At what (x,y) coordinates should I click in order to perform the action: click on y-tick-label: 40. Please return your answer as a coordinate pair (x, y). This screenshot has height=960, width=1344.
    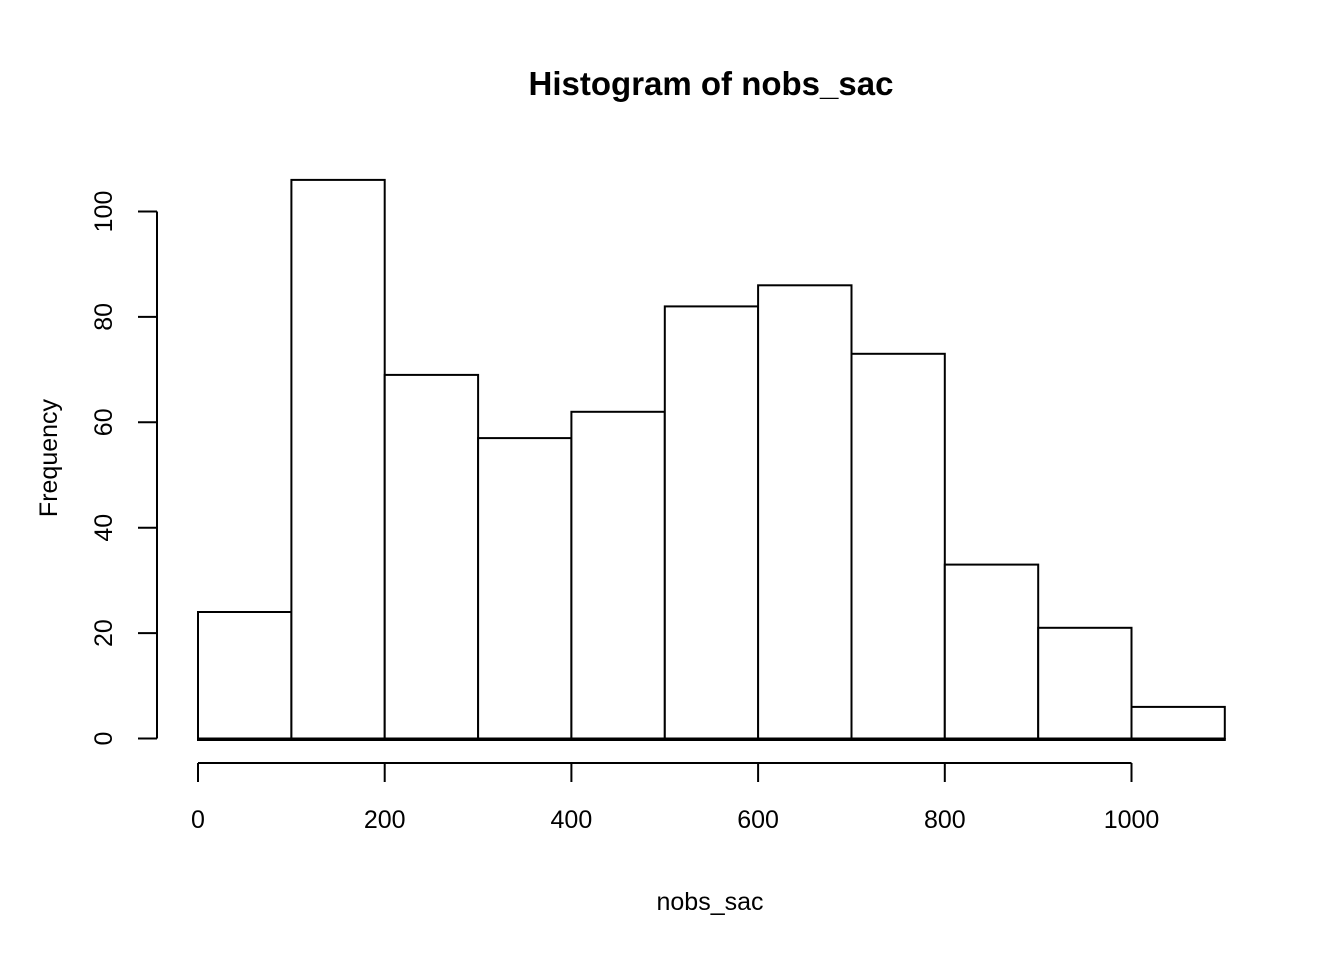
    Looking at the image, I should click on (104, 528).